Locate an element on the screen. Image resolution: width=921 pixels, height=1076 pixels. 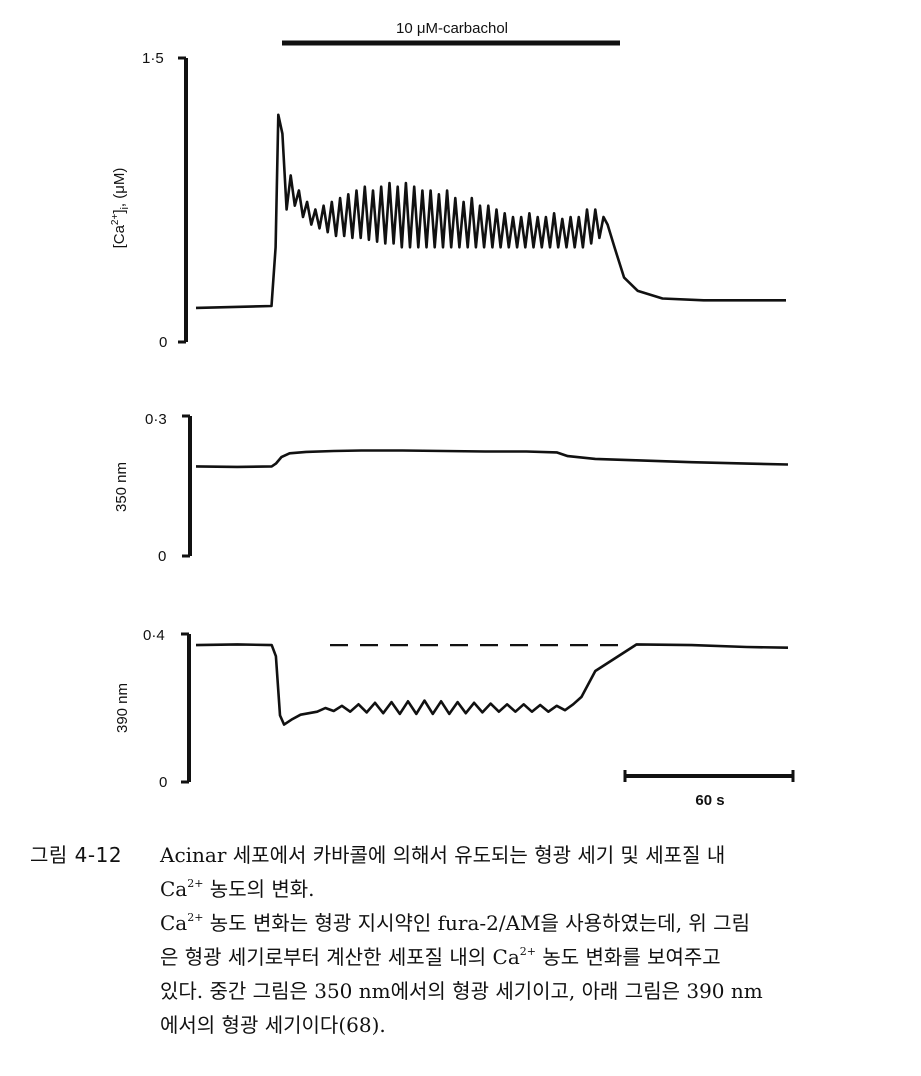
350nm-trace is located at coordinates (492, 459).